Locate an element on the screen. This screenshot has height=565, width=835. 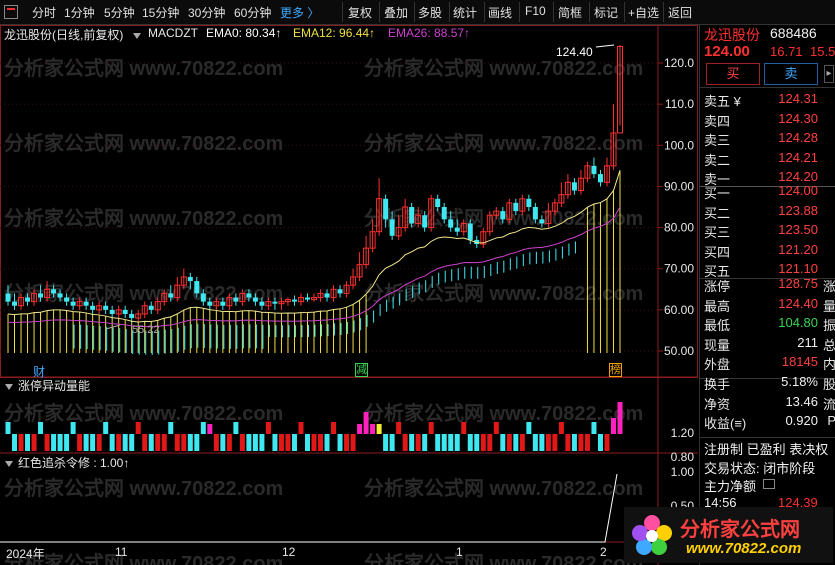
ask-row: 卖四 124.30 is located at coordinates (769, 120).